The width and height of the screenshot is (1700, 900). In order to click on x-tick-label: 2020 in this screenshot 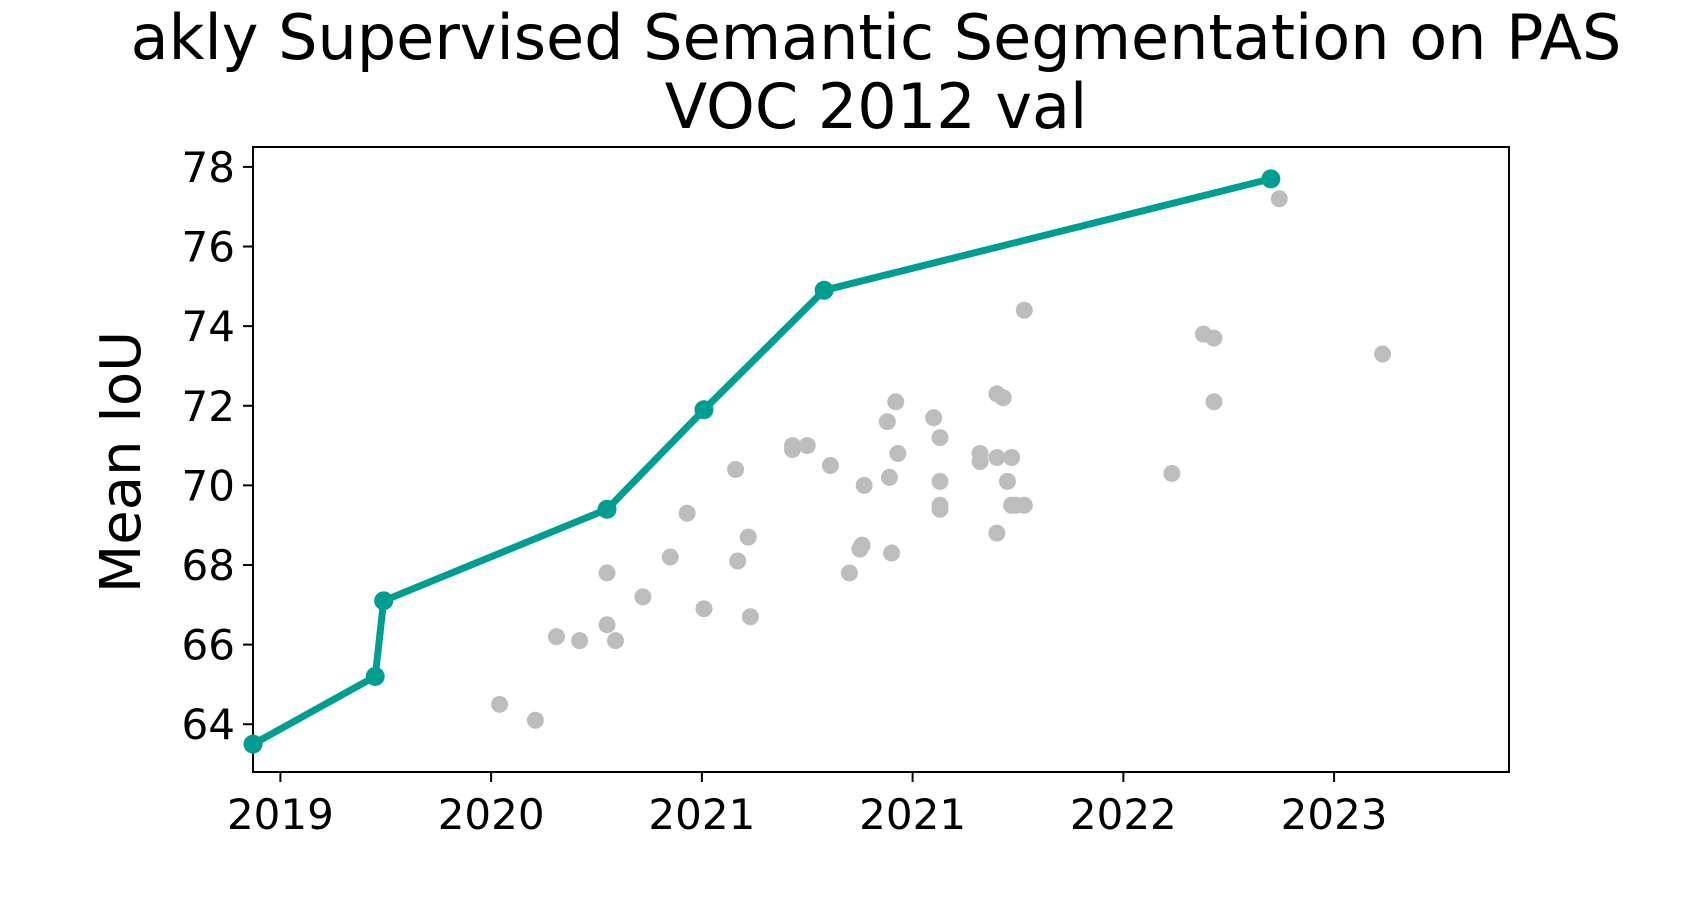, I will do `click(491, 814)`.